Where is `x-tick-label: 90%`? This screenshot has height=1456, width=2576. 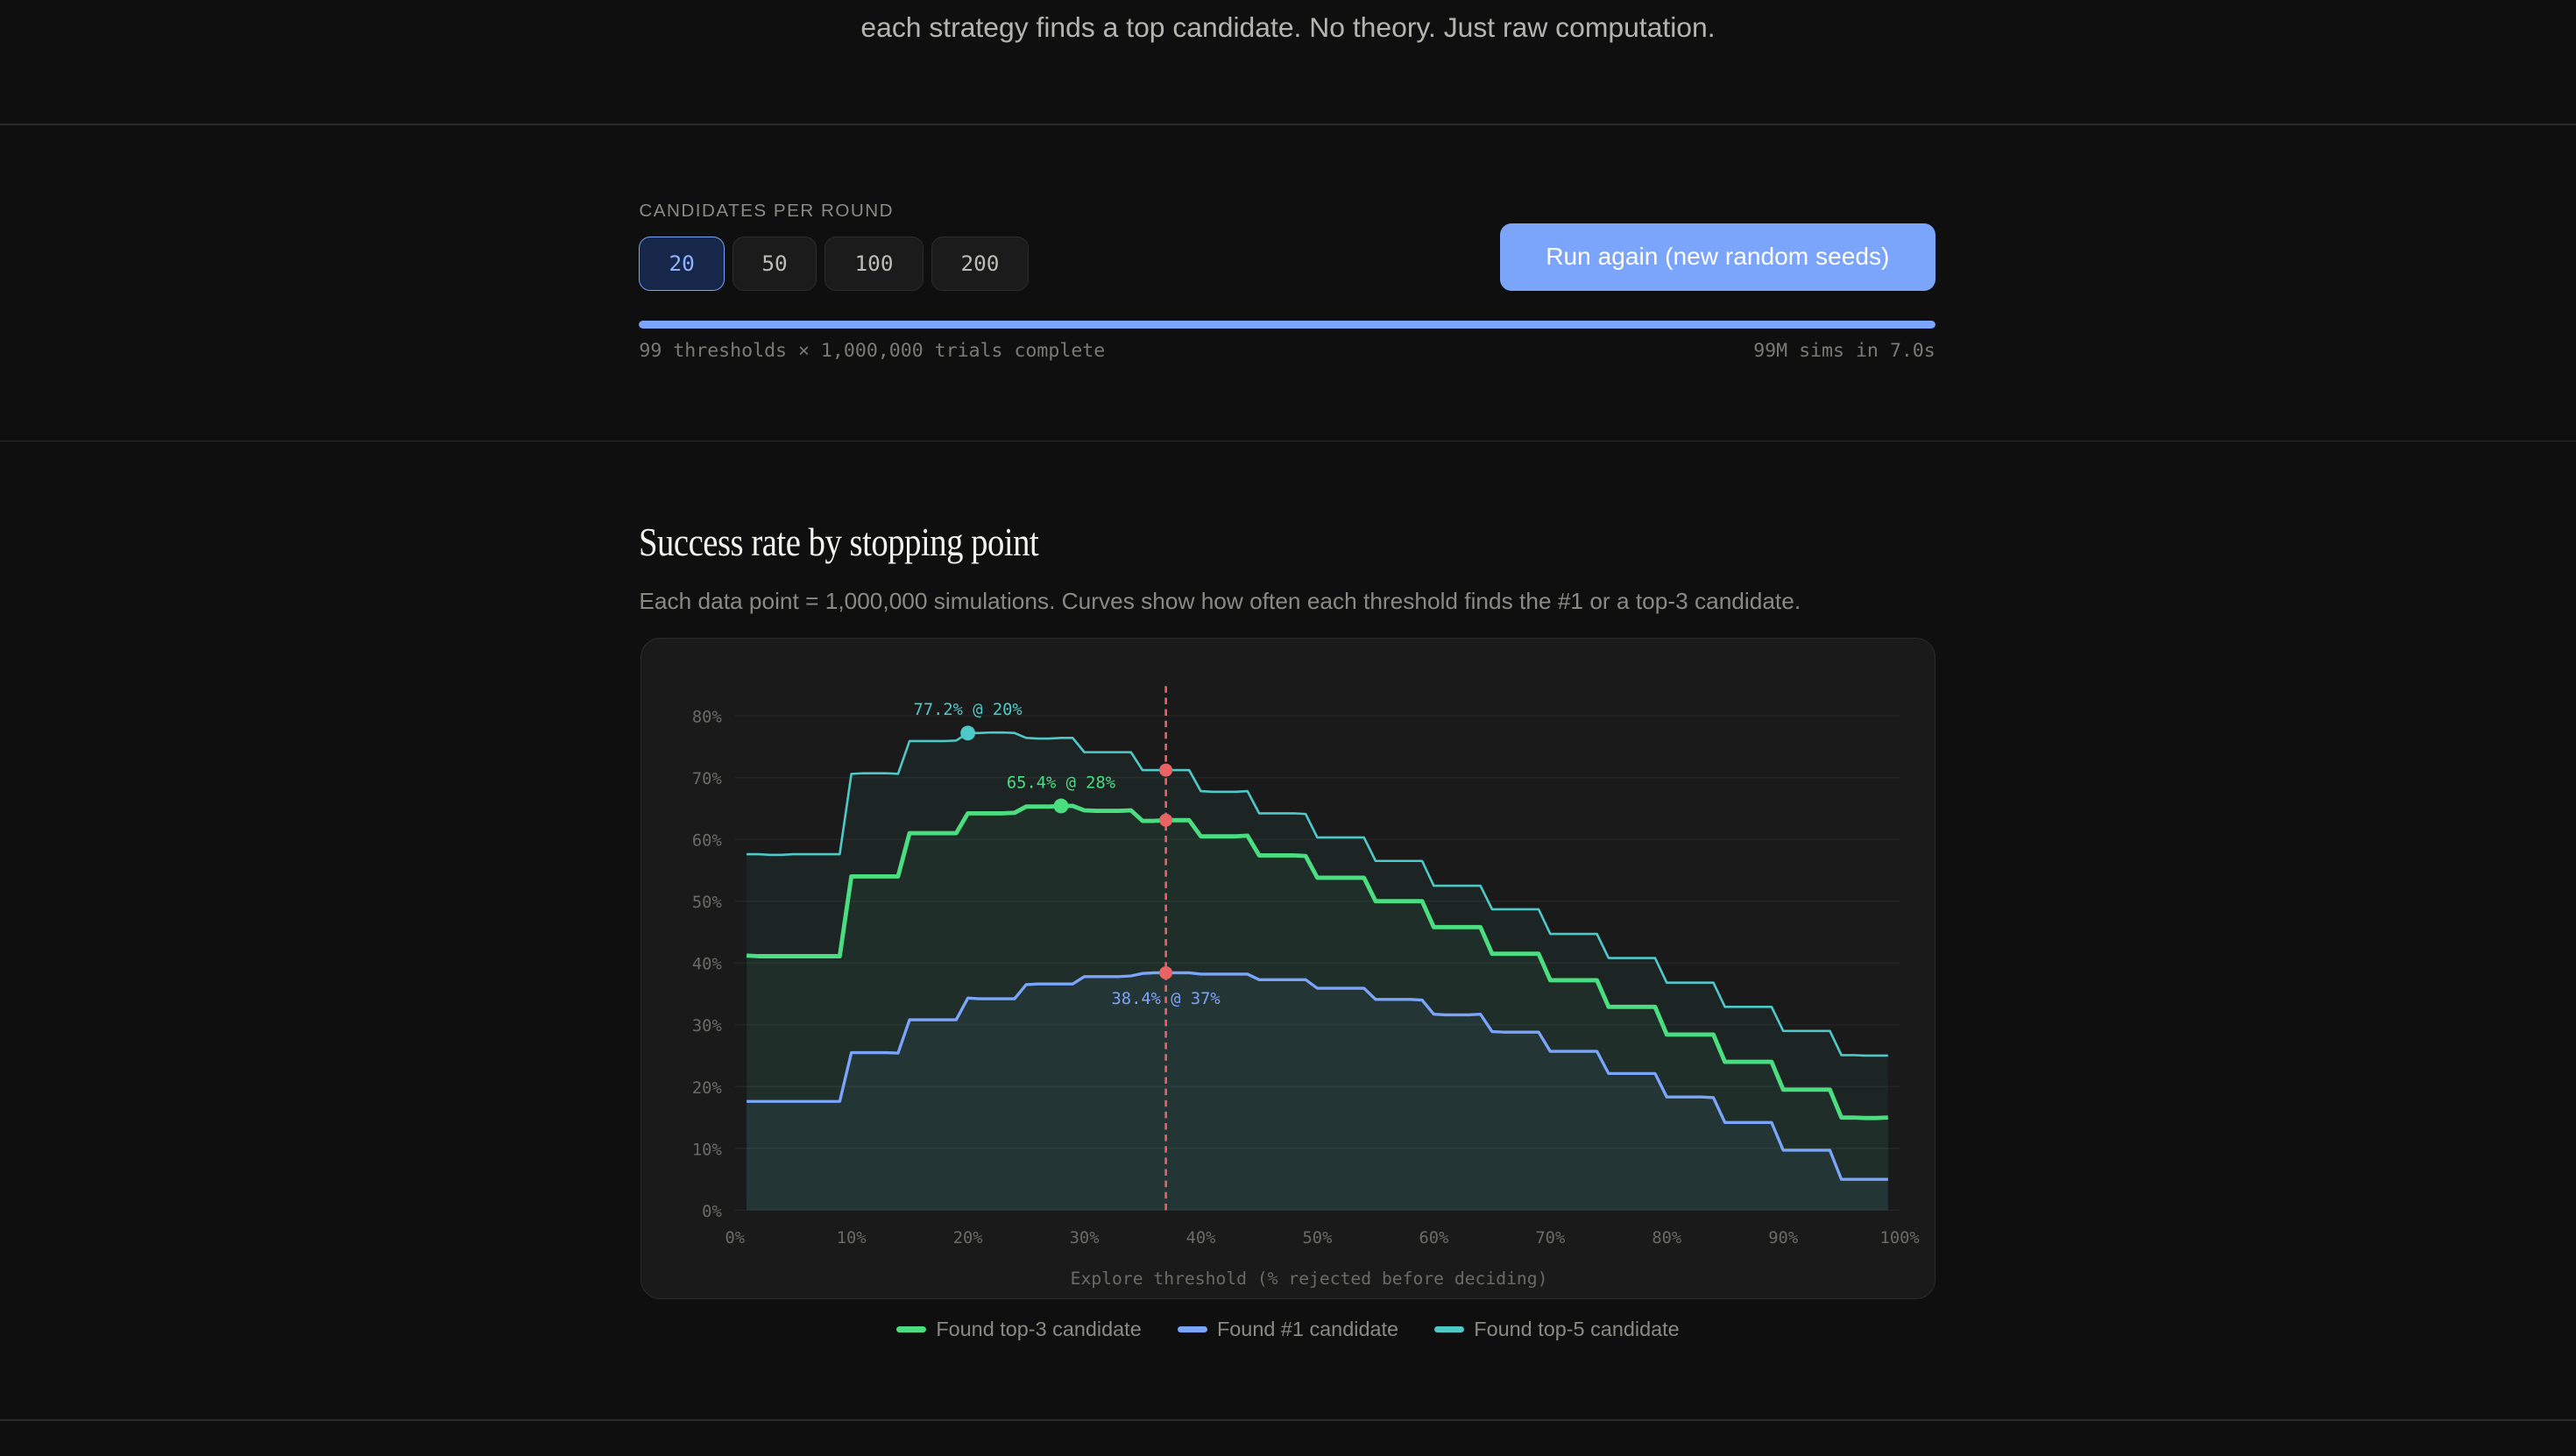
x-tick-label: 90% is located at coordinates (1784, 1238).